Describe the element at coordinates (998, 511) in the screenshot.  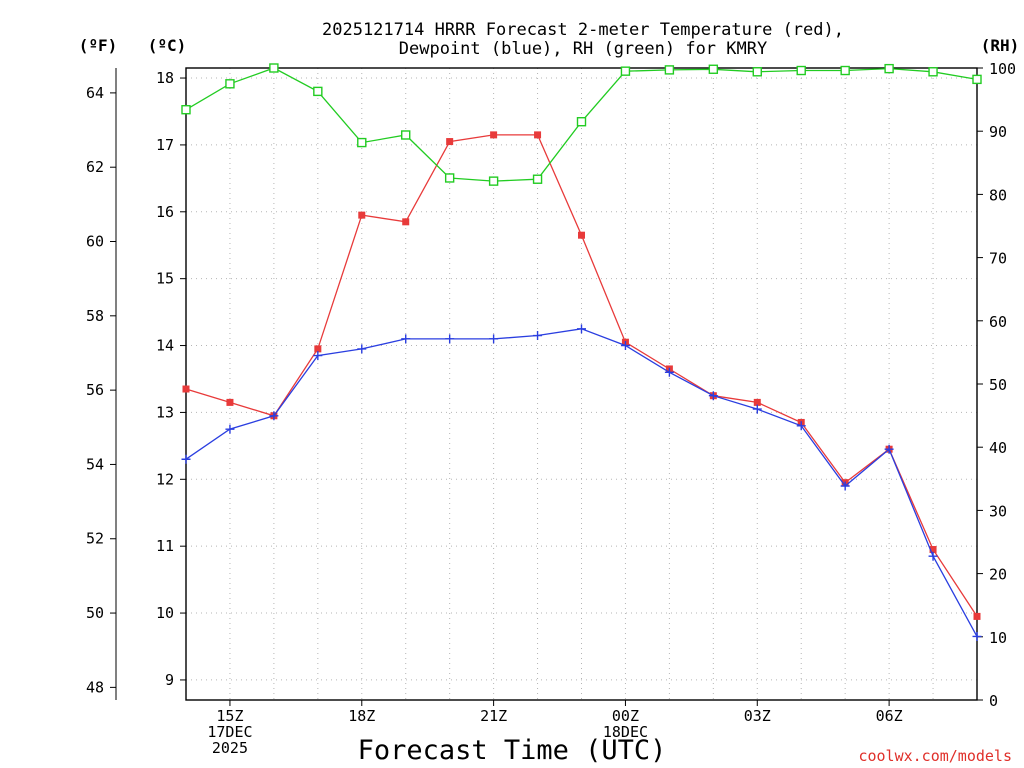
I see `rh-tick-label: 30` at that location.